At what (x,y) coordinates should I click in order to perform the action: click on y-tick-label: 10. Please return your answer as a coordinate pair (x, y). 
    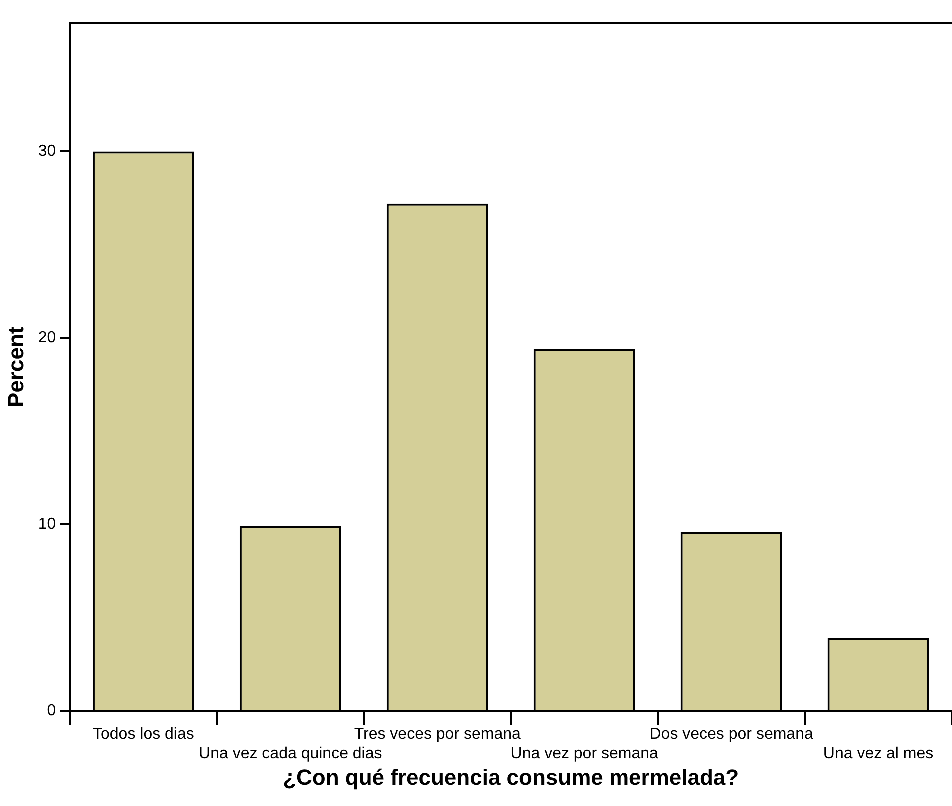
    Looking at the image, I should click on (47, 525).